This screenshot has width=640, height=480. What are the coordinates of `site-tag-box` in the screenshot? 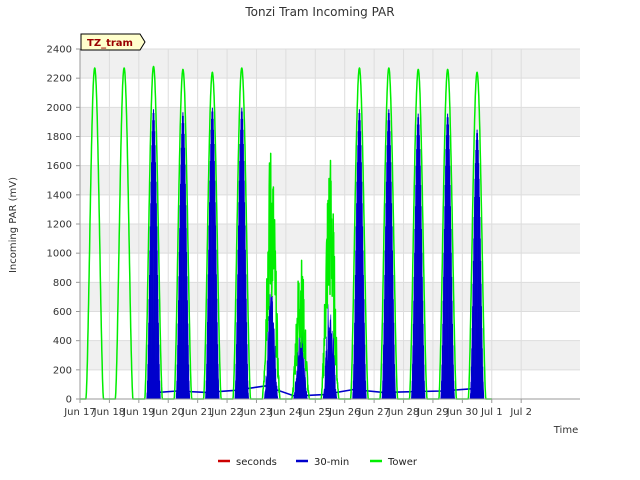 It's located at (113, 42).